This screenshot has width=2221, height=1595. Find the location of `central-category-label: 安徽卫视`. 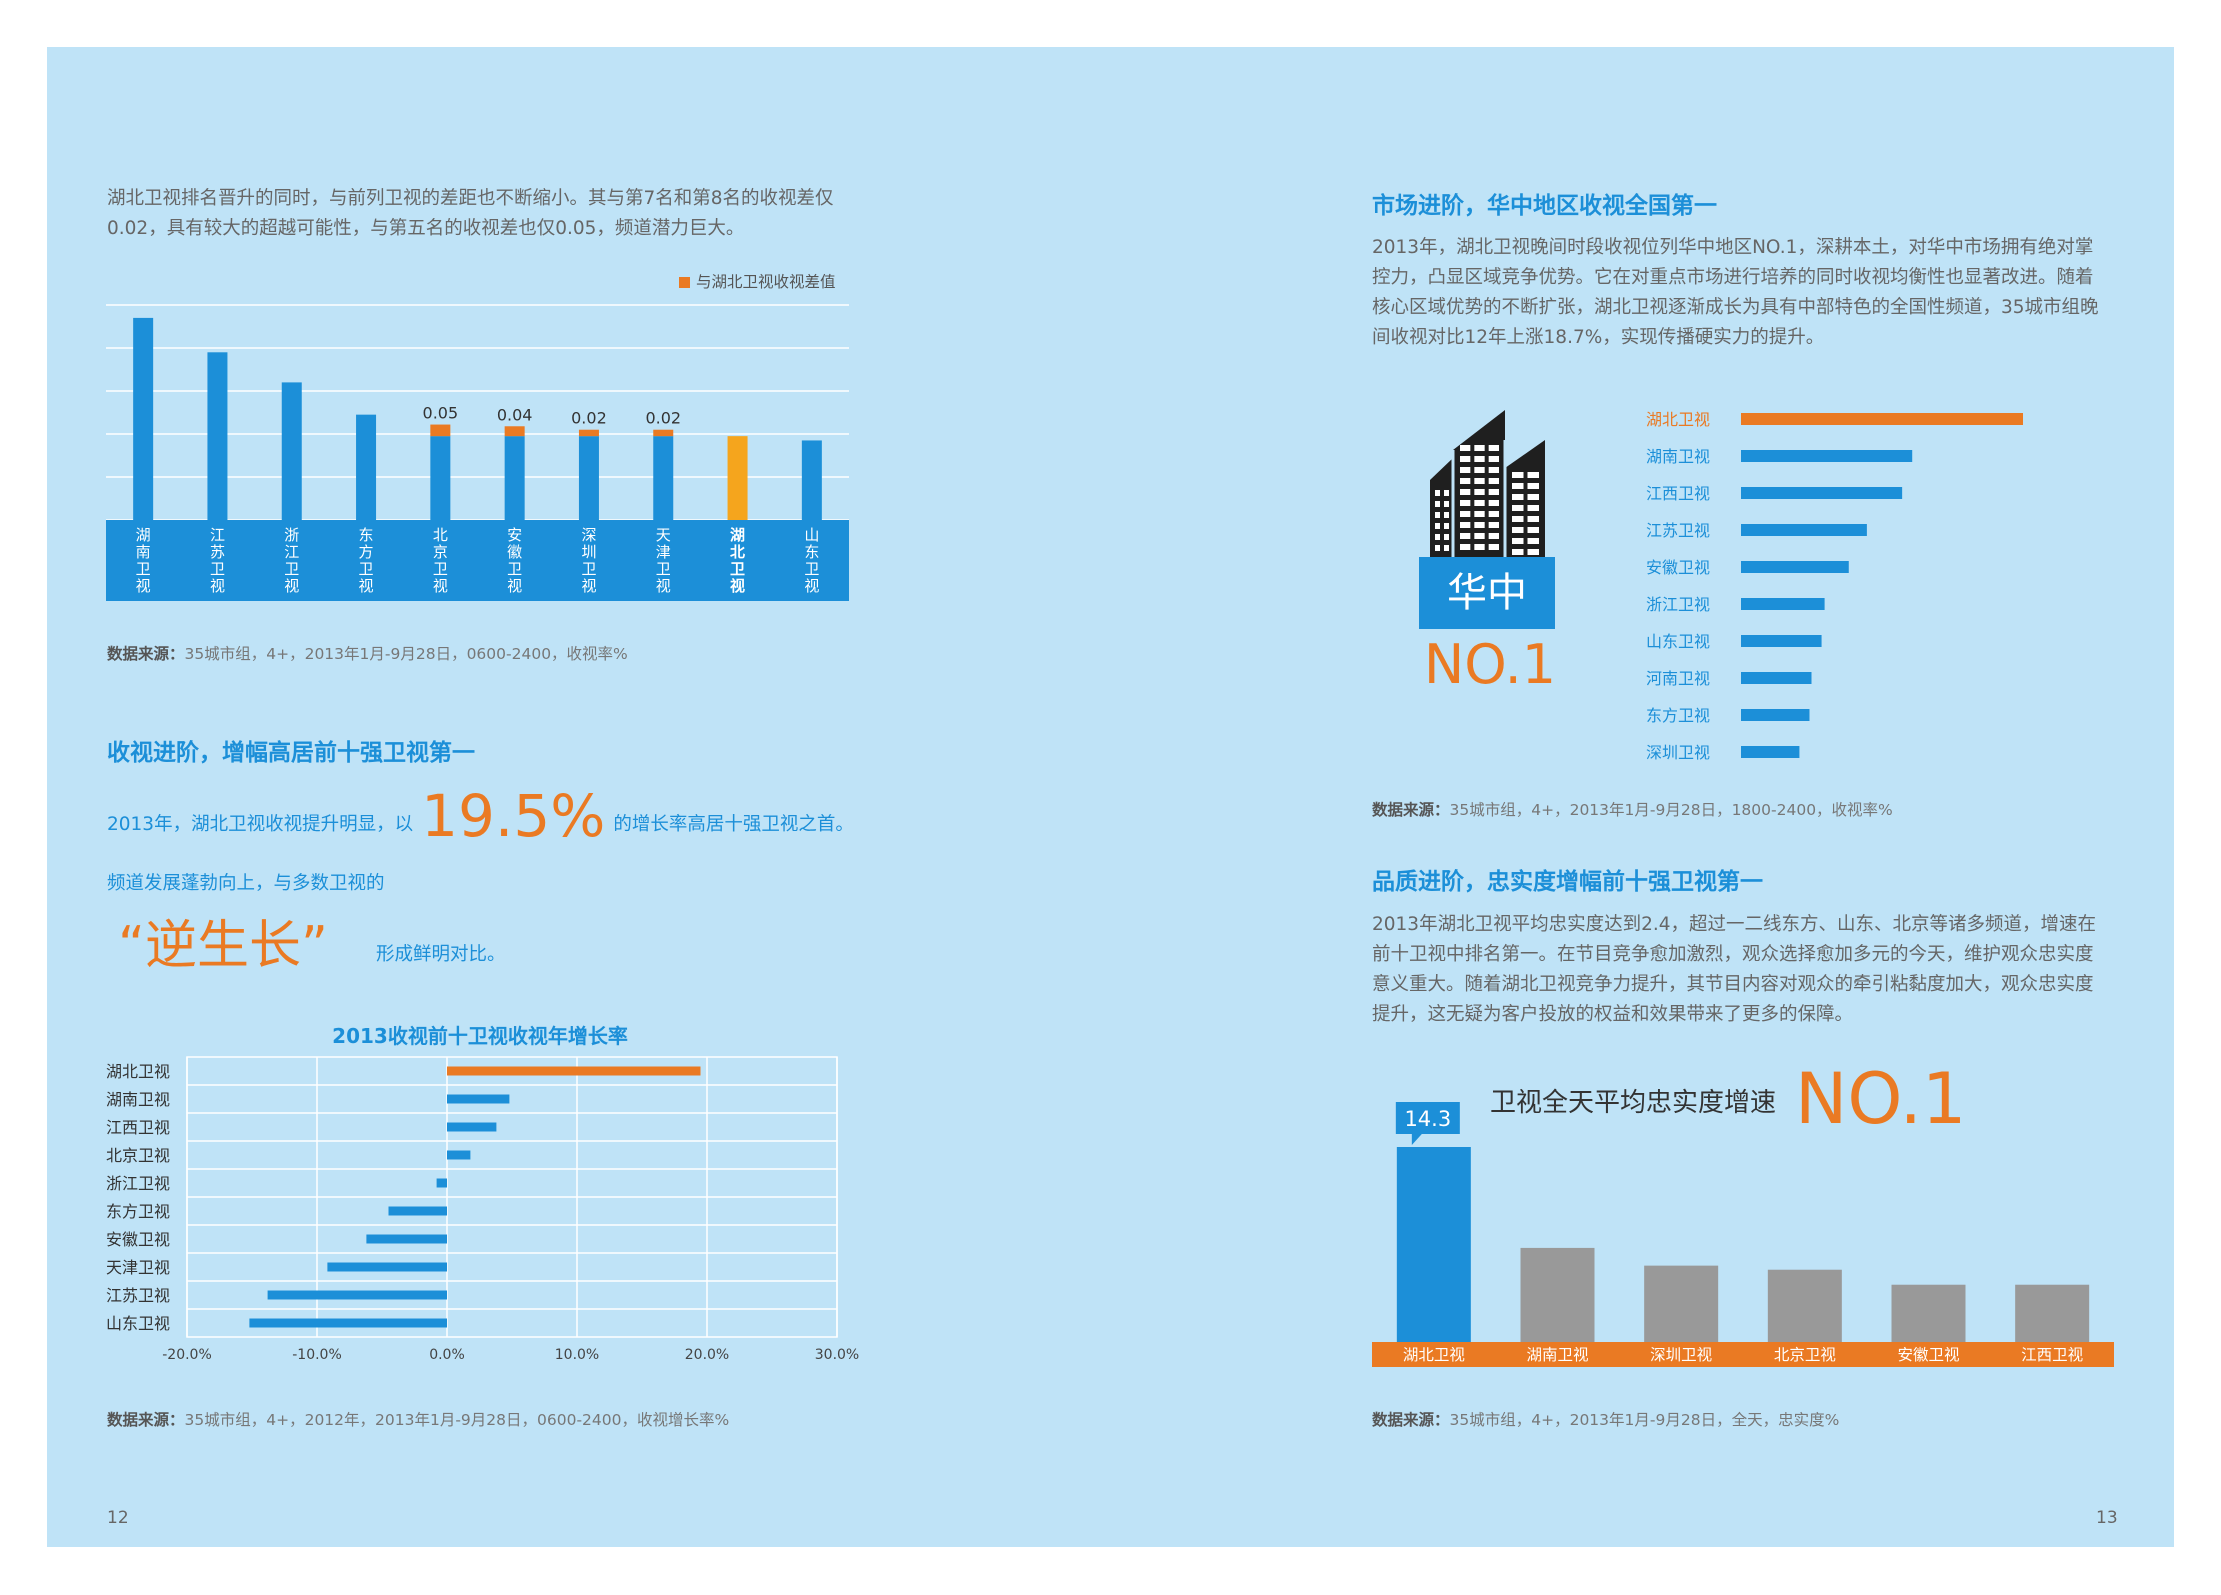

central-category-label: 安徽卫视 is located at coordinates (1678, 567).